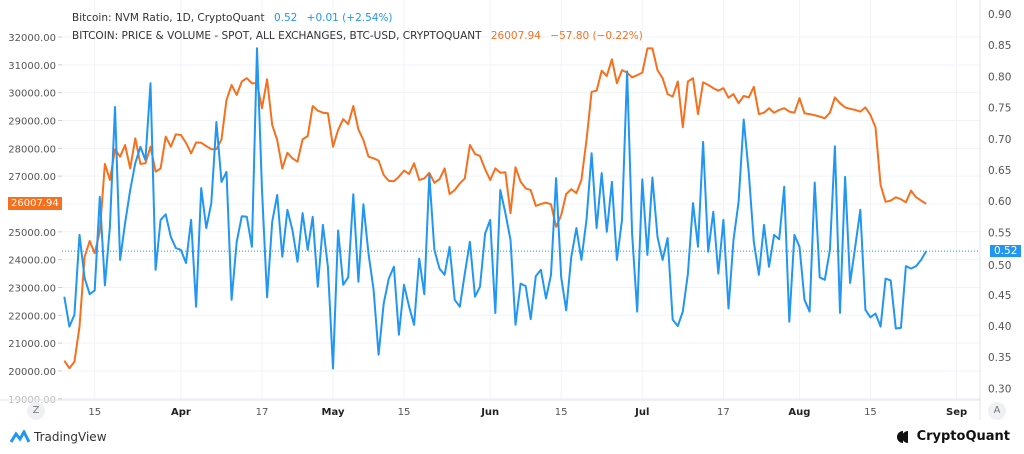 The height and width of the screenshot is (454, 1024). What do you see at coordinates (32, 344) in the screenshot?
I see `left-axis-tick-label: 21000.00` at bounding box center [32, 344].